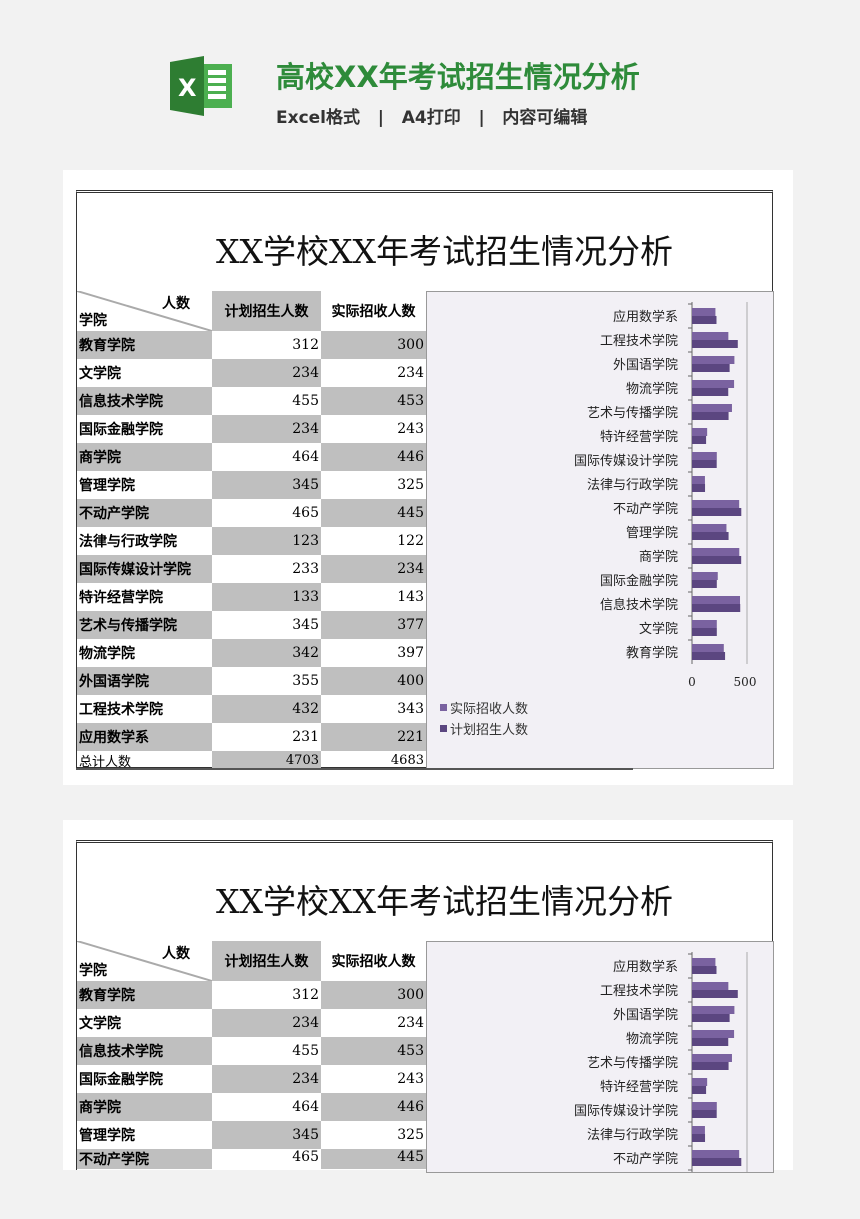 The height and width of the screenshot is (1219, 860). What do you see at coordinates (251, 569) in the screenshot?
I see `table-row: 国际传媒设计学院 233 234` at bounding box center [251, 569].